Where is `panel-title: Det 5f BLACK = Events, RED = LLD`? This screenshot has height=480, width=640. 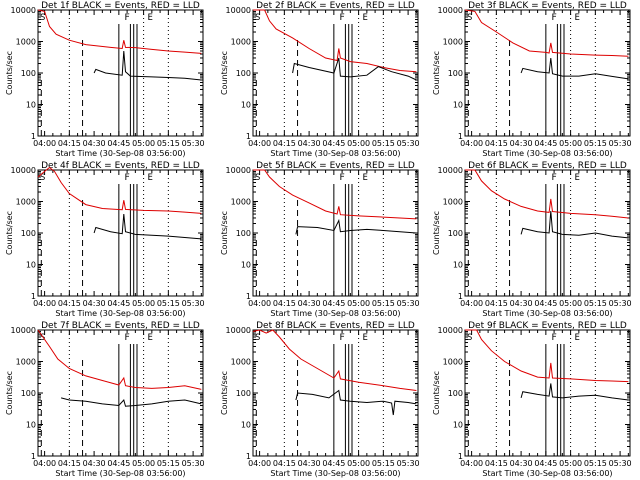 panel-title: Det 5f BLACK = Events, RED = LLD is located at coordinates (335, 166).